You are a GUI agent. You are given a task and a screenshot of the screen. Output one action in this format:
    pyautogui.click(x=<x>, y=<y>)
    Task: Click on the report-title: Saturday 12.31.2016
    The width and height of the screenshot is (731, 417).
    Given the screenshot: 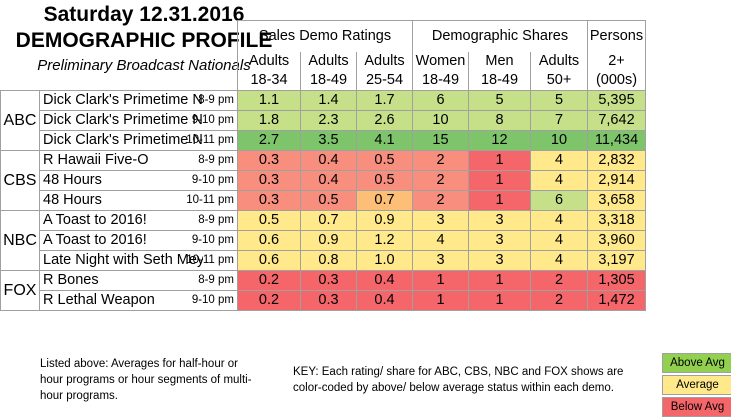 What is the action you would take?
    pyautogui.click(x=144, y=14)
    